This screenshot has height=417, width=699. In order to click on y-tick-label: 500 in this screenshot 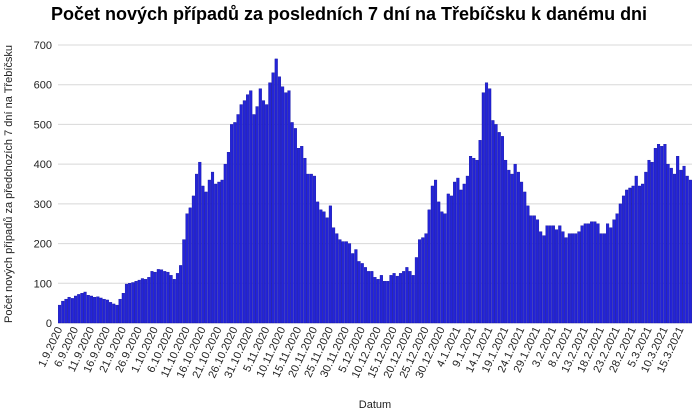, I will do `click(43, 125)`.